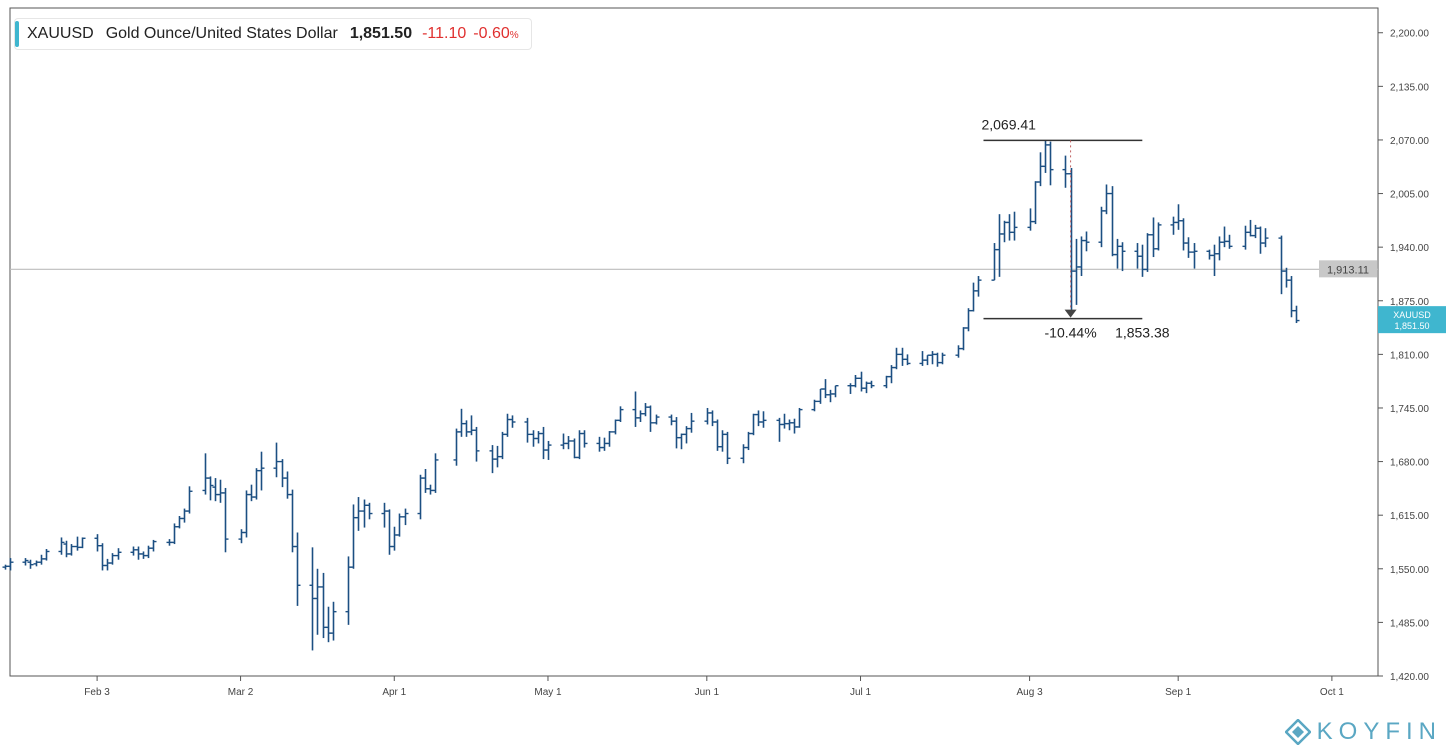  What do you see at coordinates (1409, 195) in the screenshot?
I see `y-tick-label: 2,005.00` at bounding box center [1409, 195].